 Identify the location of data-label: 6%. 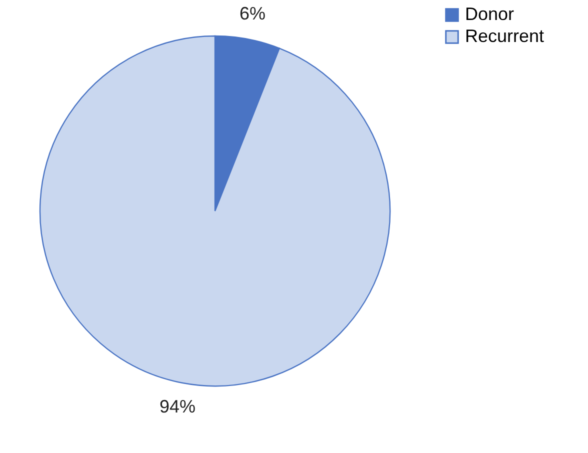
(252, 14).